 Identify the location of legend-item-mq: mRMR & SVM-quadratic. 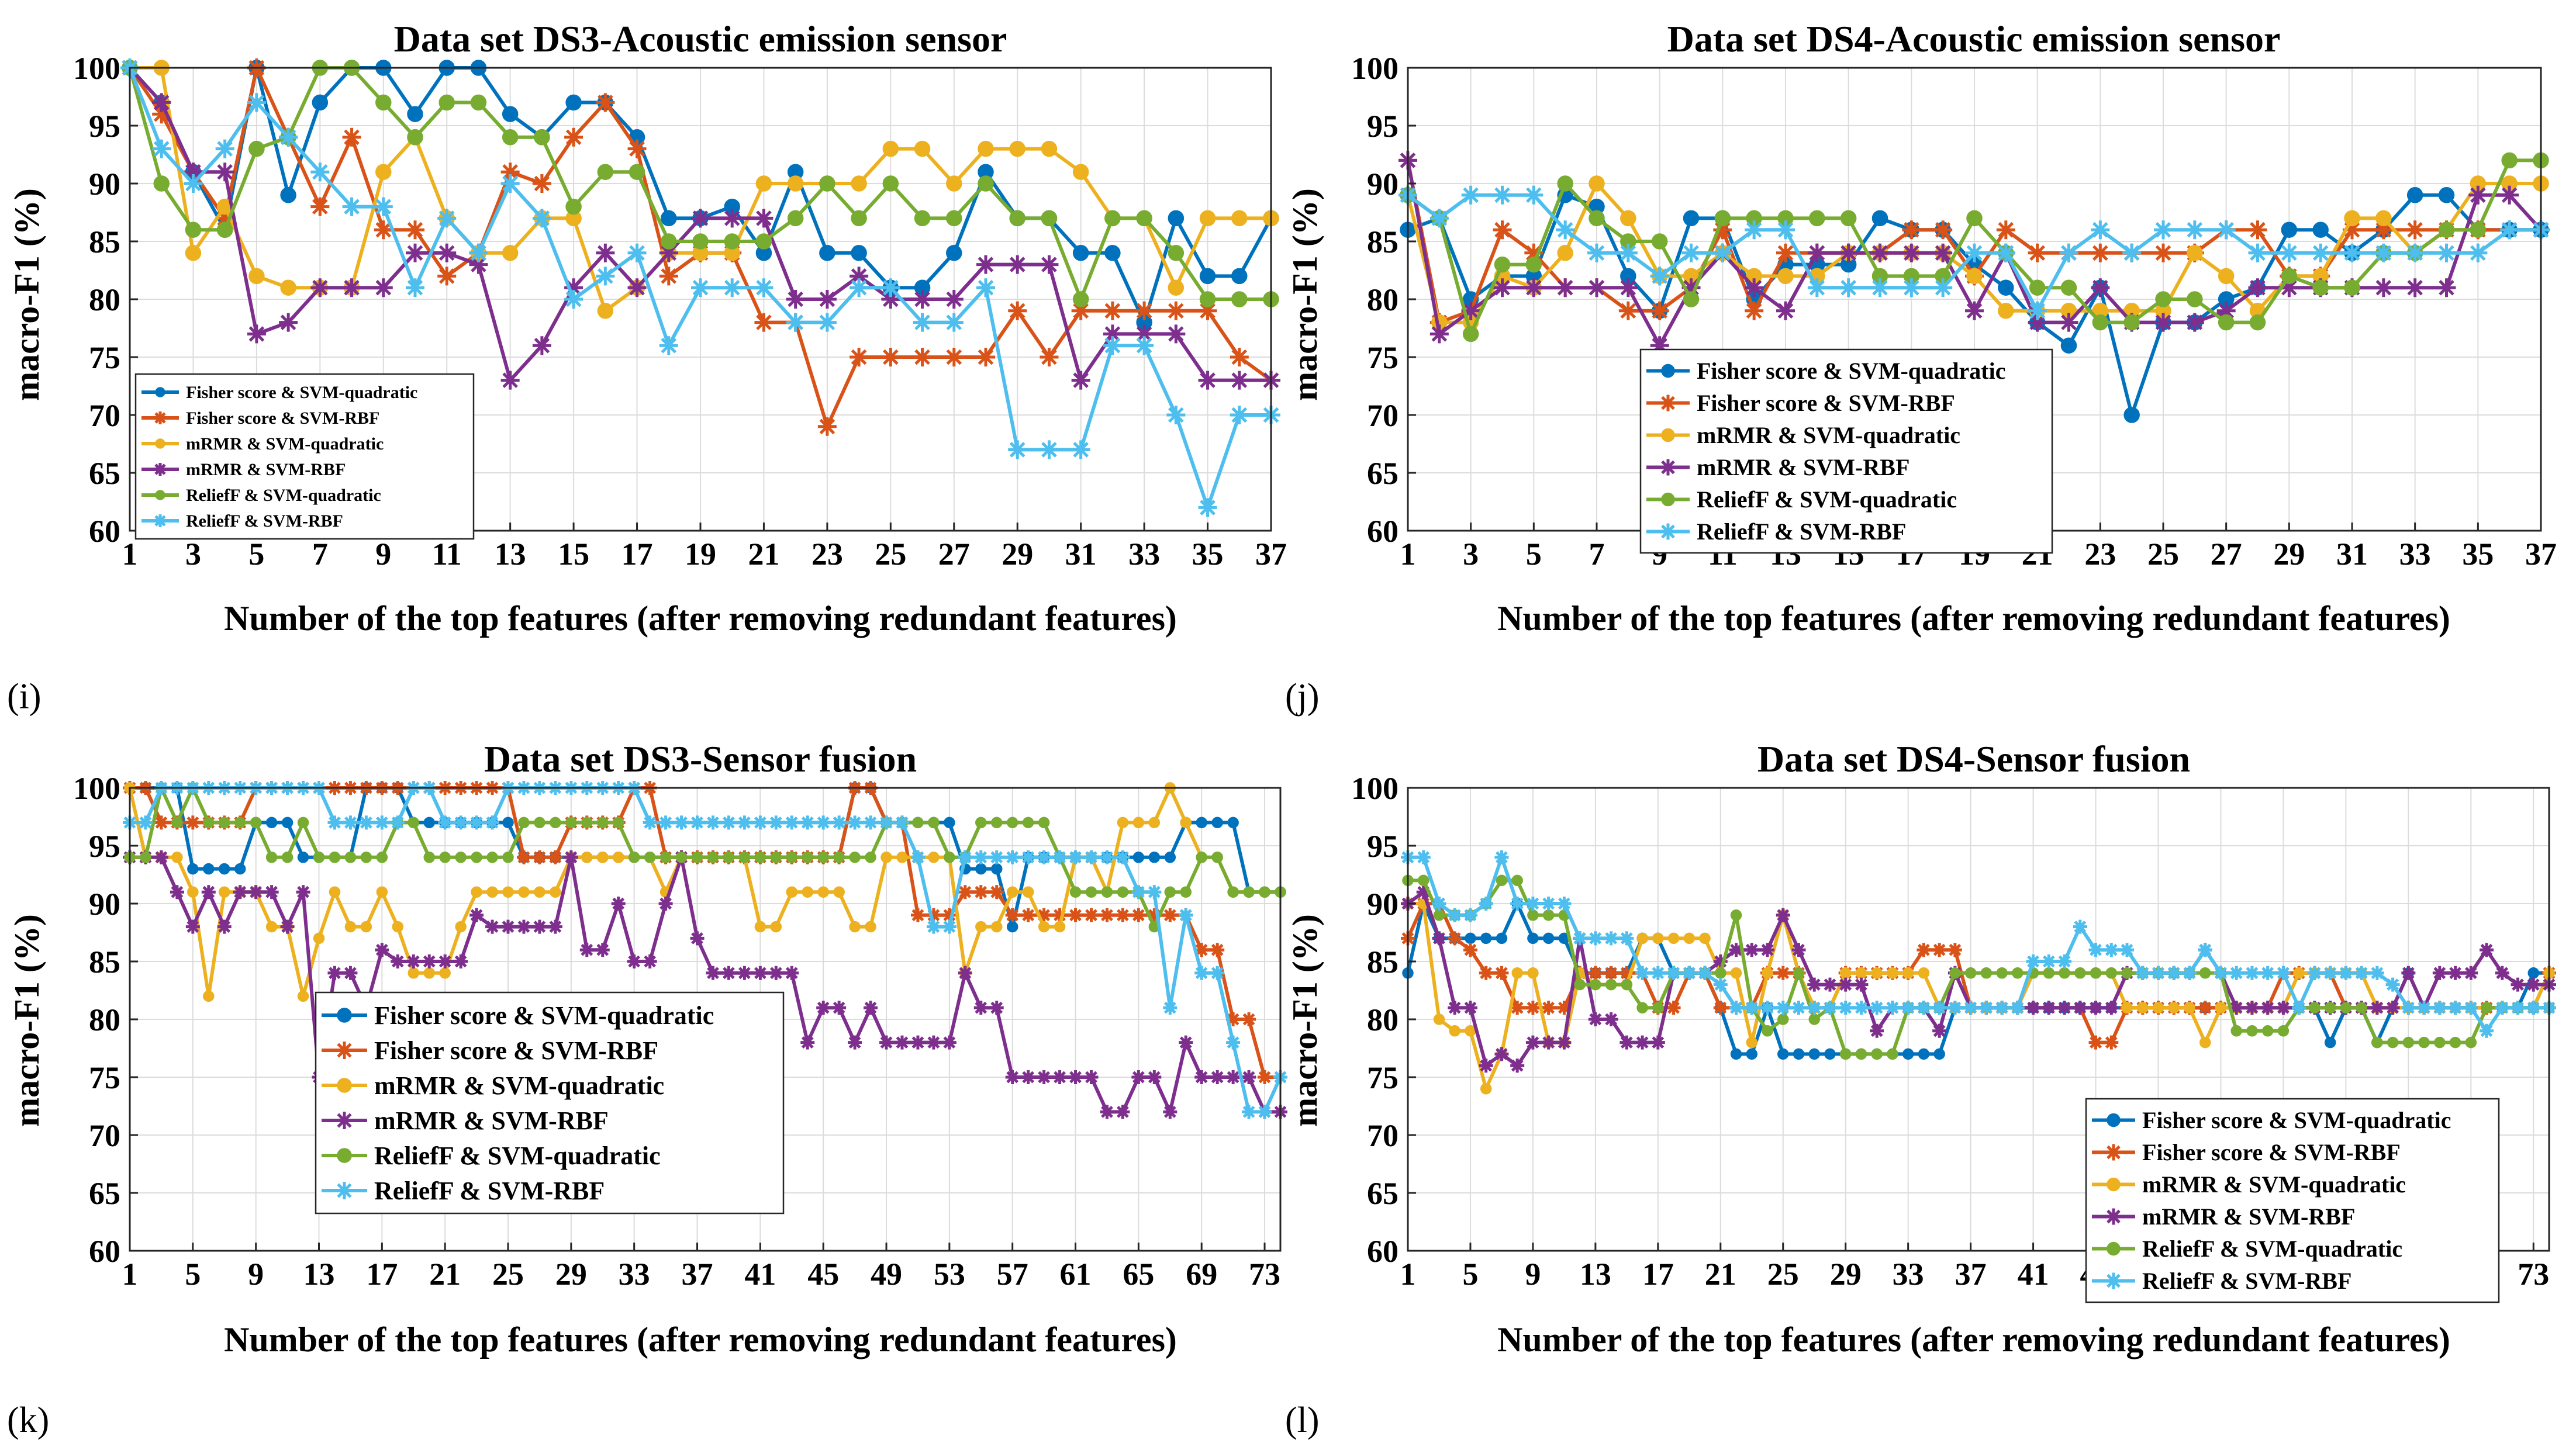
(493, 1085).